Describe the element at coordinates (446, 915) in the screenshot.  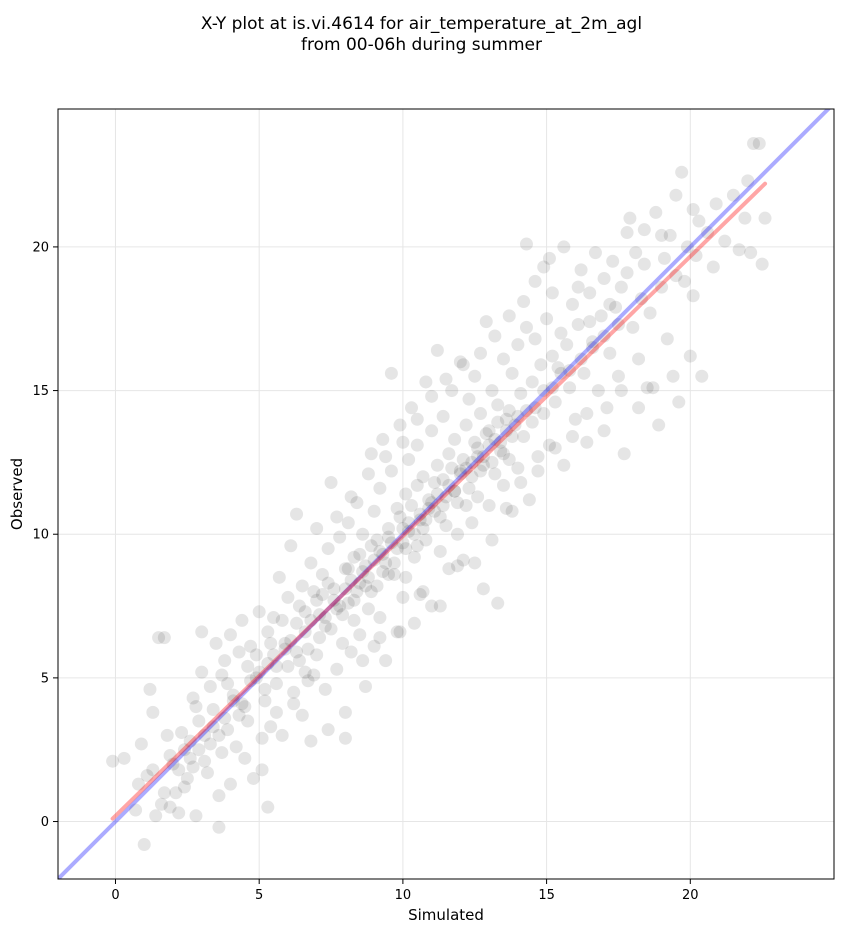
I see `x-axis-label: Simulated` at that location.